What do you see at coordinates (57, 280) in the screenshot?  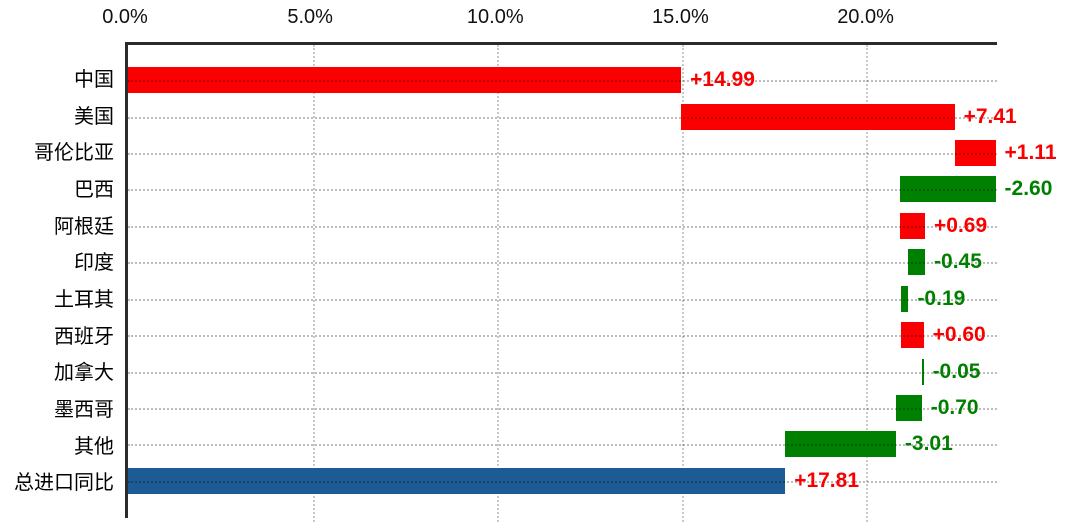 I see `category-labels: 中国美国哥伦比亚巴西阿根廷印度土耳其西班牙加拿大墨西哥其他总进口同比` at bounding box center [57, 280].